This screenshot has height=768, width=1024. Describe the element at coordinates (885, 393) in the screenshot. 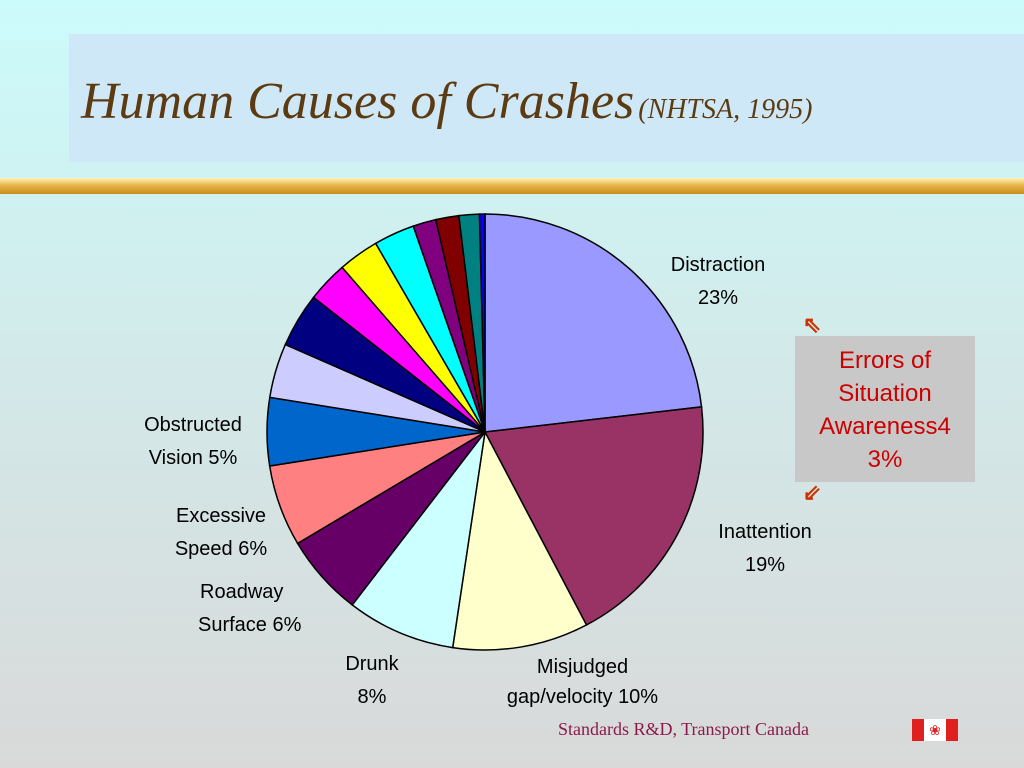

I see `callout-line-2: Situation` at that location.